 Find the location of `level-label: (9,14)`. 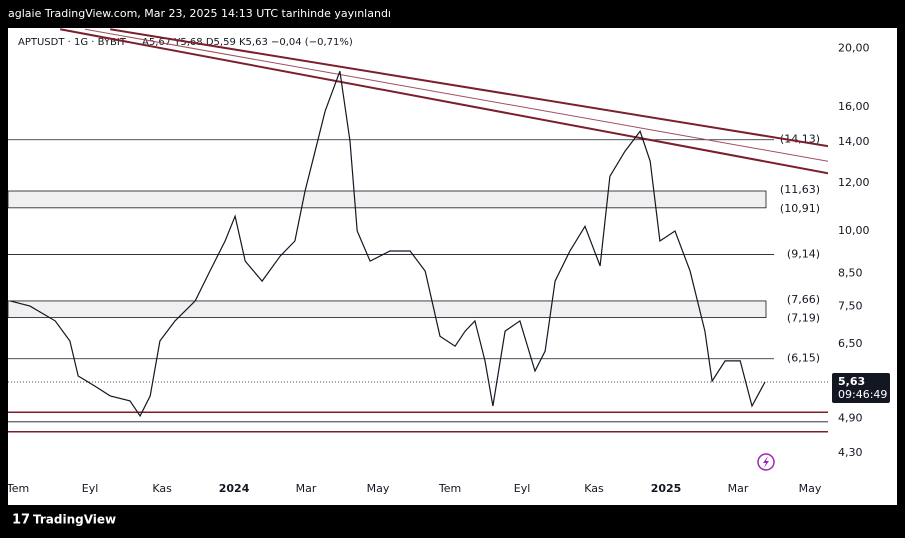

level-label: (9,14) is located at coordinates (803, 253).